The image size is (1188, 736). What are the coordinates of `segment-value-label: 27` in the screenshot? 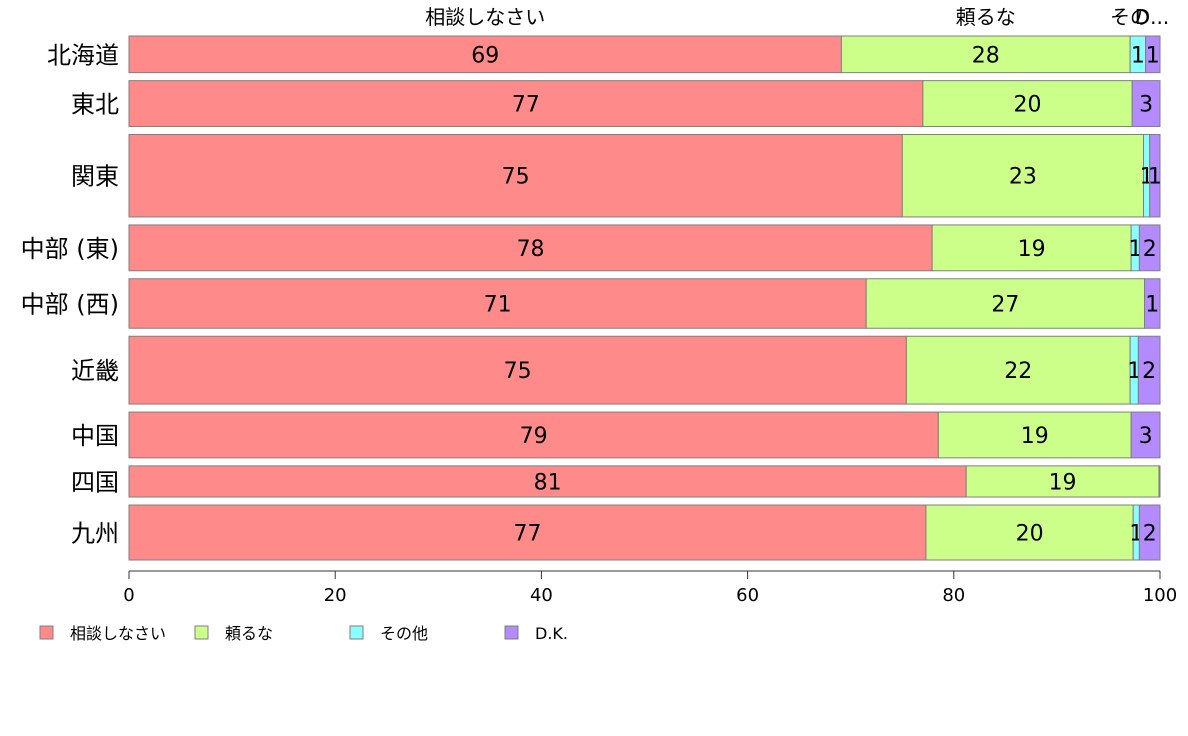 It's located at (1005, 304).